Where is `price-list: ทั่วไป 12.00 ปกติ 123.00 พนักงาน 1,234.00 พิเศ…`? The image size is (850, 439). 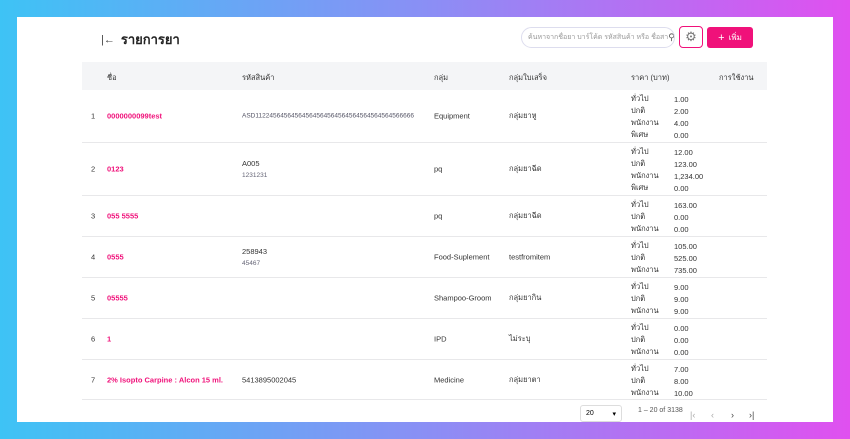 price-list: ทั่วไป 12.00 ปกติ 123.00 พนักงาน 1,234.00 พิเศ… is located at coordinates (667, 170).